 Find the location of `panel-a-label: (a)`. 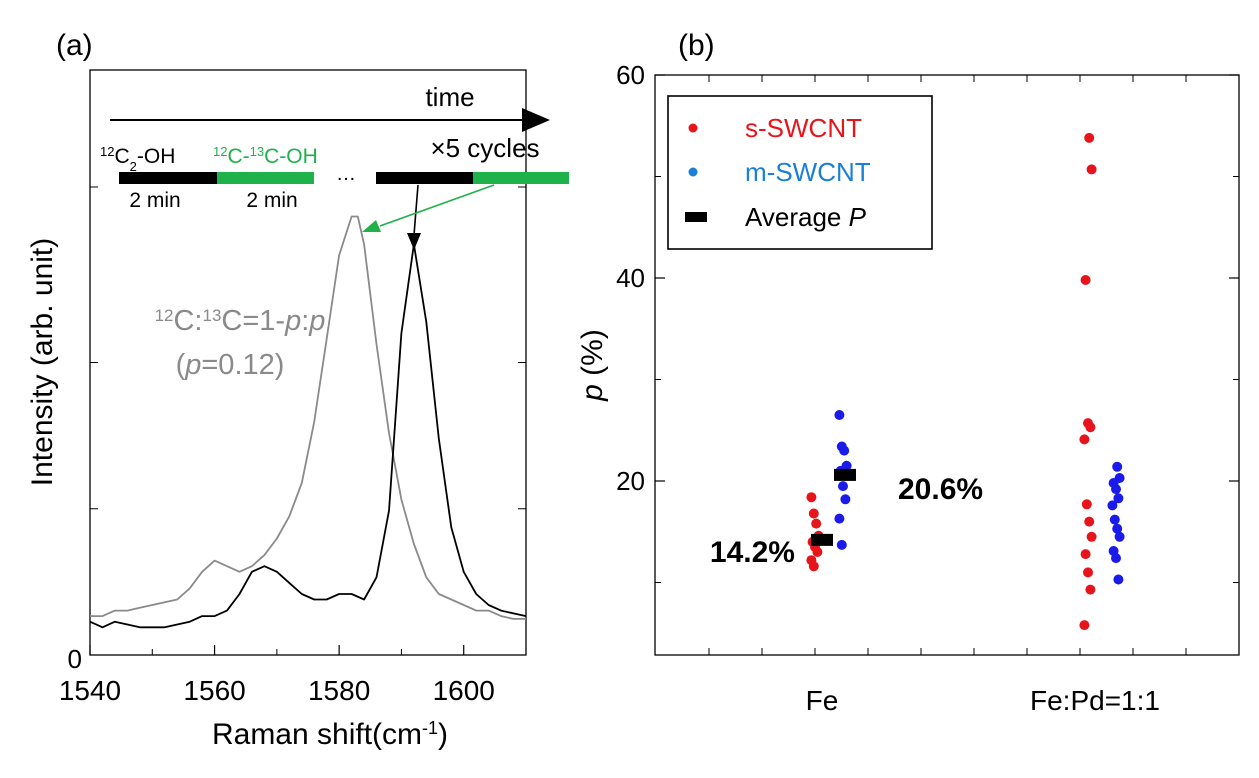

panel-a-label: (a) is located at coordinates (74, 45).